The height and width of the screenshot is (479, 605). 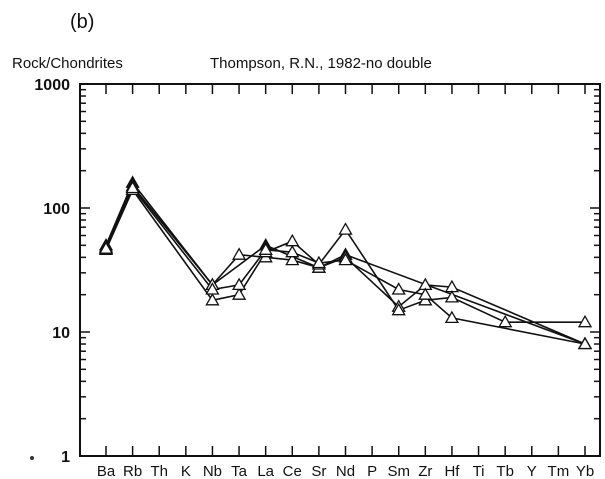 What do you see at coordinates (292, 240) in the screenshot?
I see `series-3-point-ce` at bounding box center [292, 240].